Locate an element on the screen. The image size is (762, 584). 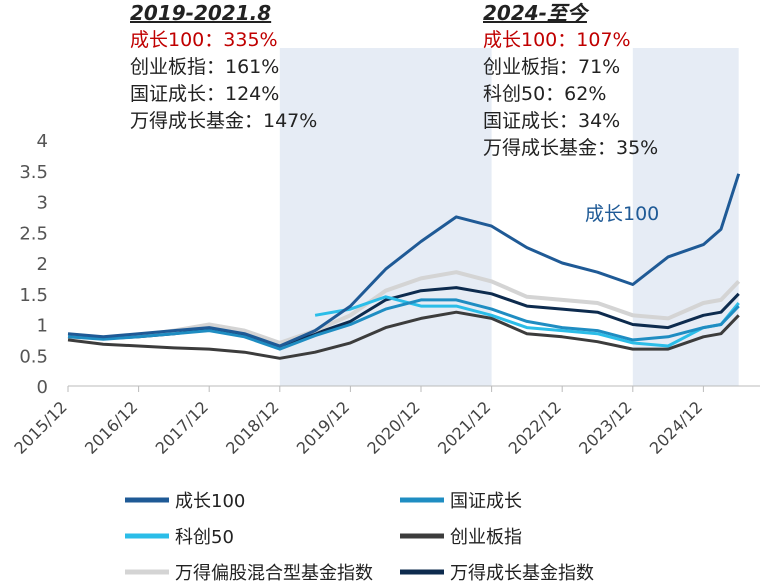
shaded-period is located at coordinates (685, 217).